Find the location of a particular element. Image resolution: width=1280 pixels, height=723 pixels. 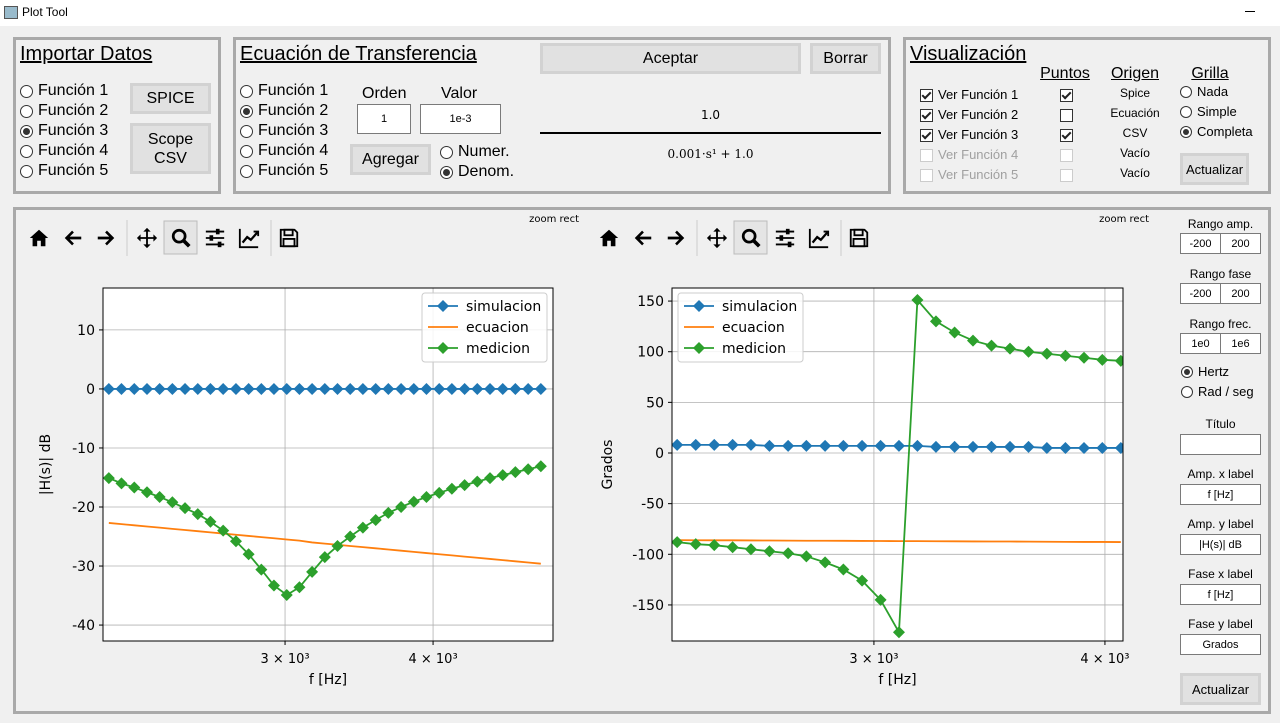

minimize-button is located at coordinates (1250, 11).